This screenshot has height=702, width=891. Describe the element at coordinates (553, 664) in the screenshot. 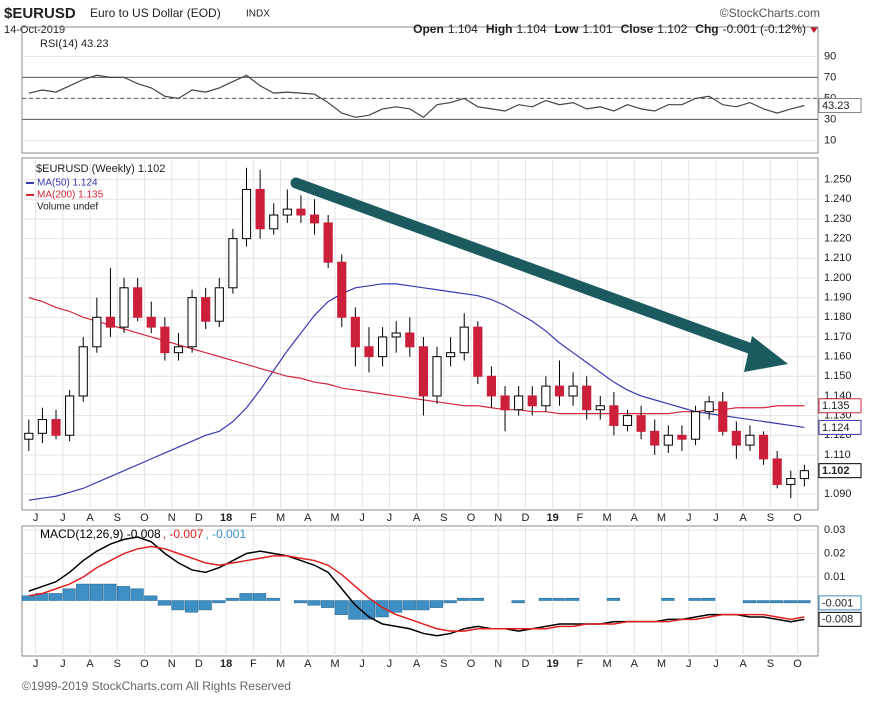

I see `x-tick-label: 19` at that location.